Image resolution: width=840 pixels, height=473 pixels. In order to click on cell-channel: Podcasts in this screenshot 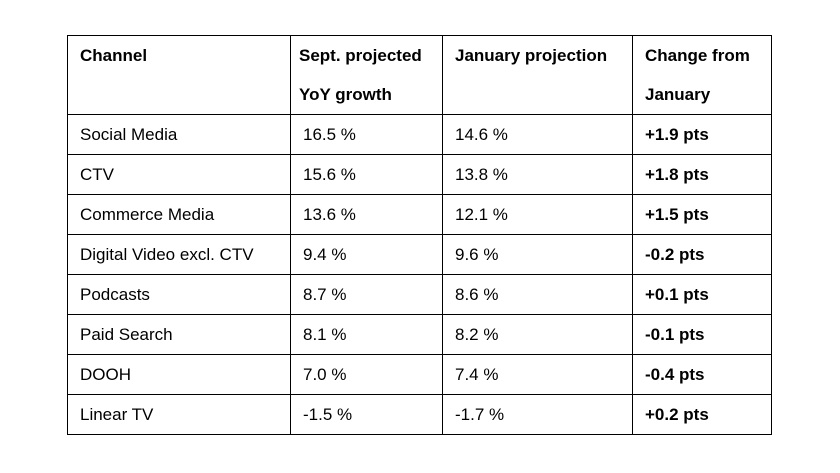, I will do `click(179, 294)`.